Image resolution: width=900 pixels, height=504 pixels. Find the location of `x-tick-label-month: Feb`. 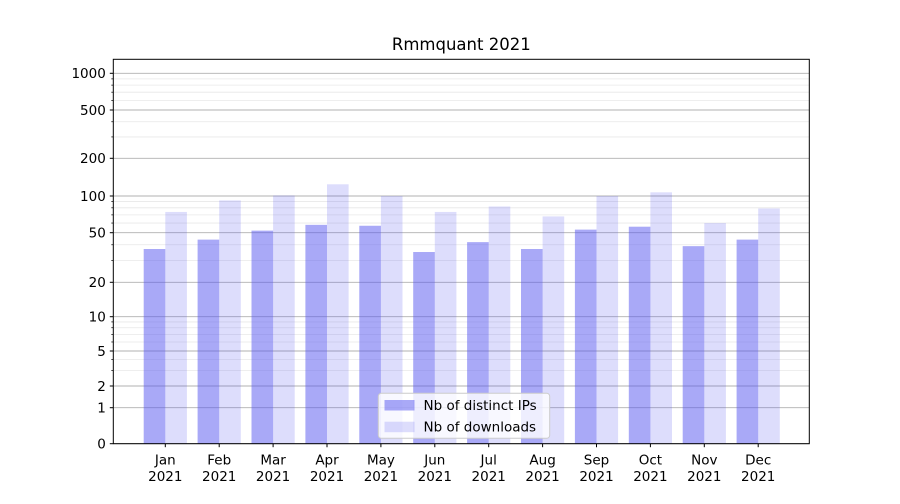

x-tick-label-month: Feb is located at coordinates (219, 461).